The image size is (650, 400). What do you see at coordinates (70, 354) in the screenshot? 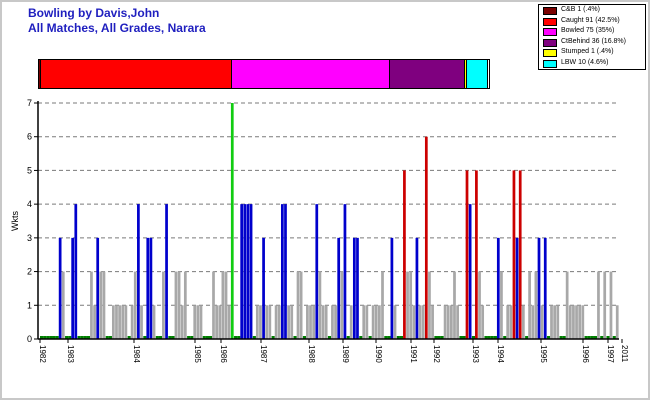
I see `x-tick-label: 1983` at bounding box center [70, 354].